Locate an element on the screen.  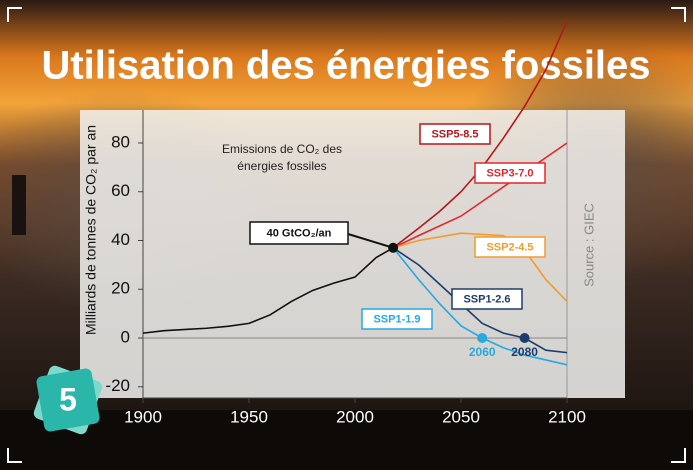
badge: 5 is located at coordinates (68, 400).